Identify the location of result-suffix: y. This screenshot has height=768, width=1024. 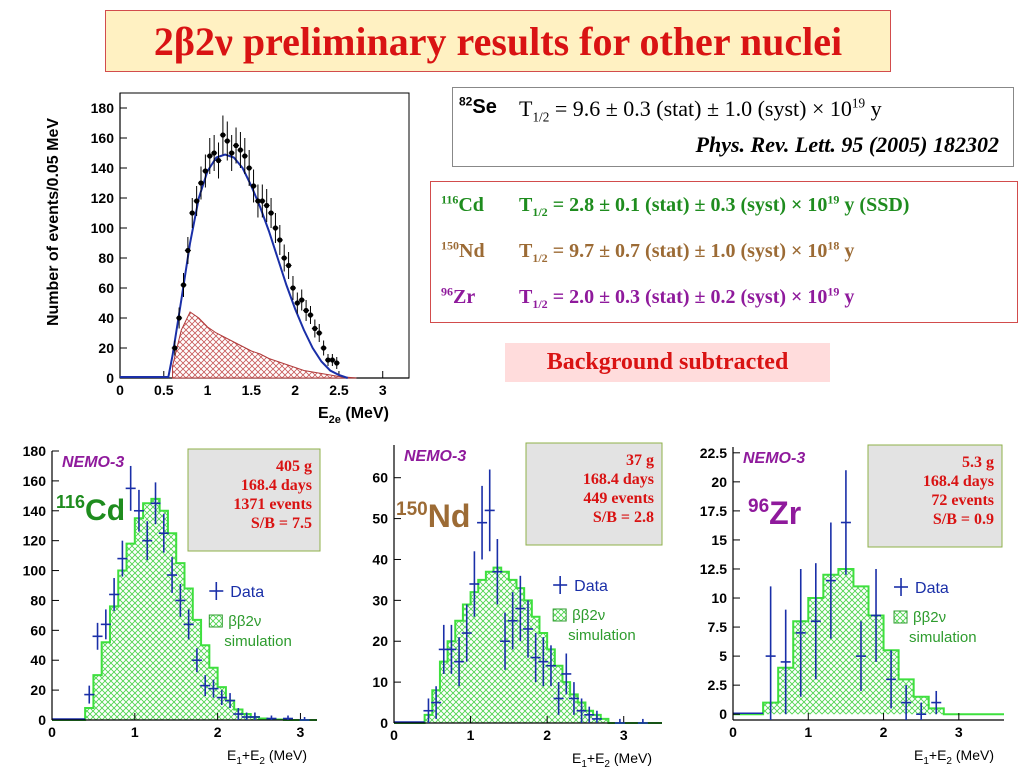
(847, 251).